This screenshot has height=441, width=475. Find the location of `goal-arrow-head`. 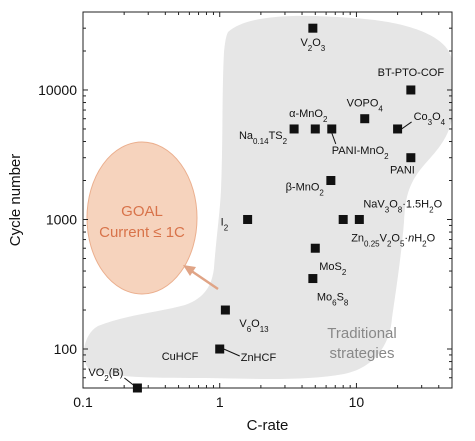

goal-arrow-head is located at coordinates (189, 270).